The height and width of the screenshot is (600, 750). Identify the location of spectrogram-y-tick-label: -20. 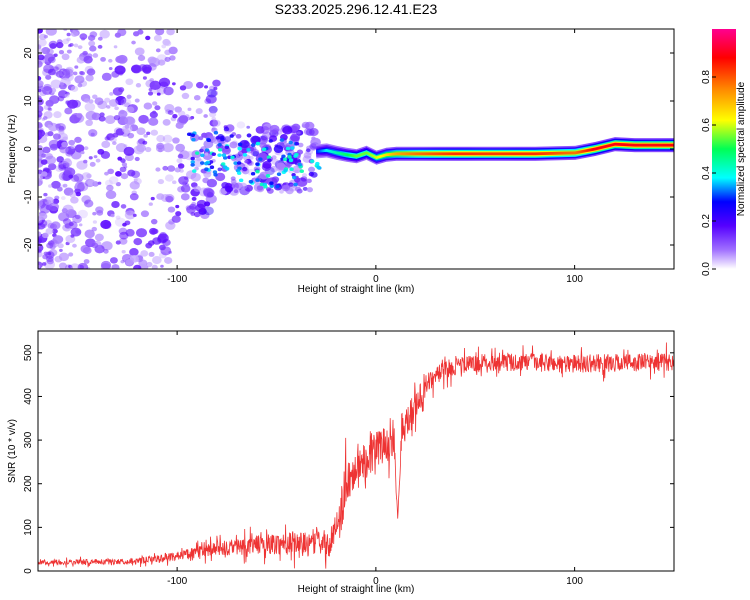
(28, 244).